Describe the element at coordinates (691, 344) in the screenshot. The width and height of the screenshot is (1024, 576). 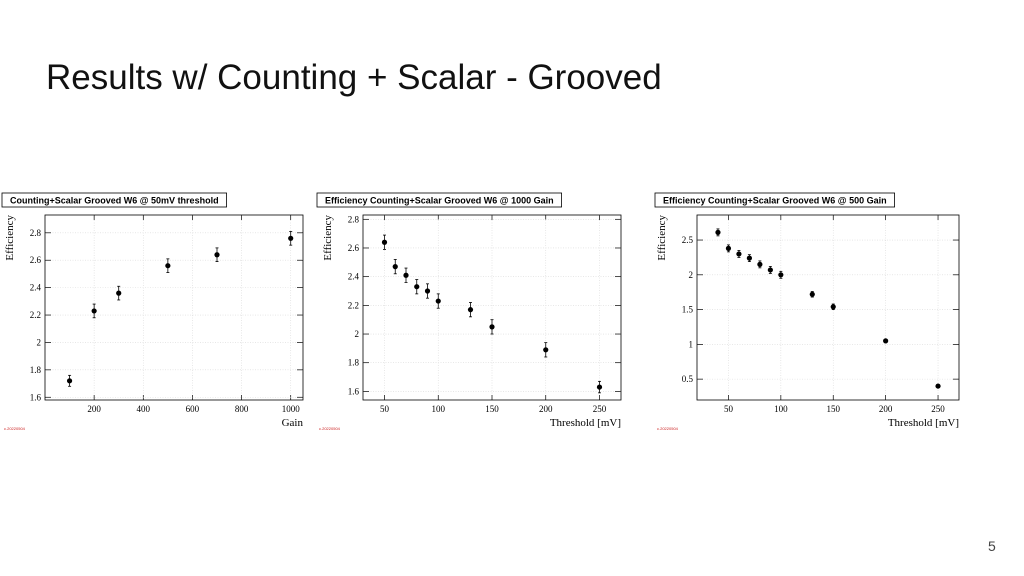
I see `y-tick-label: 1` at that location.